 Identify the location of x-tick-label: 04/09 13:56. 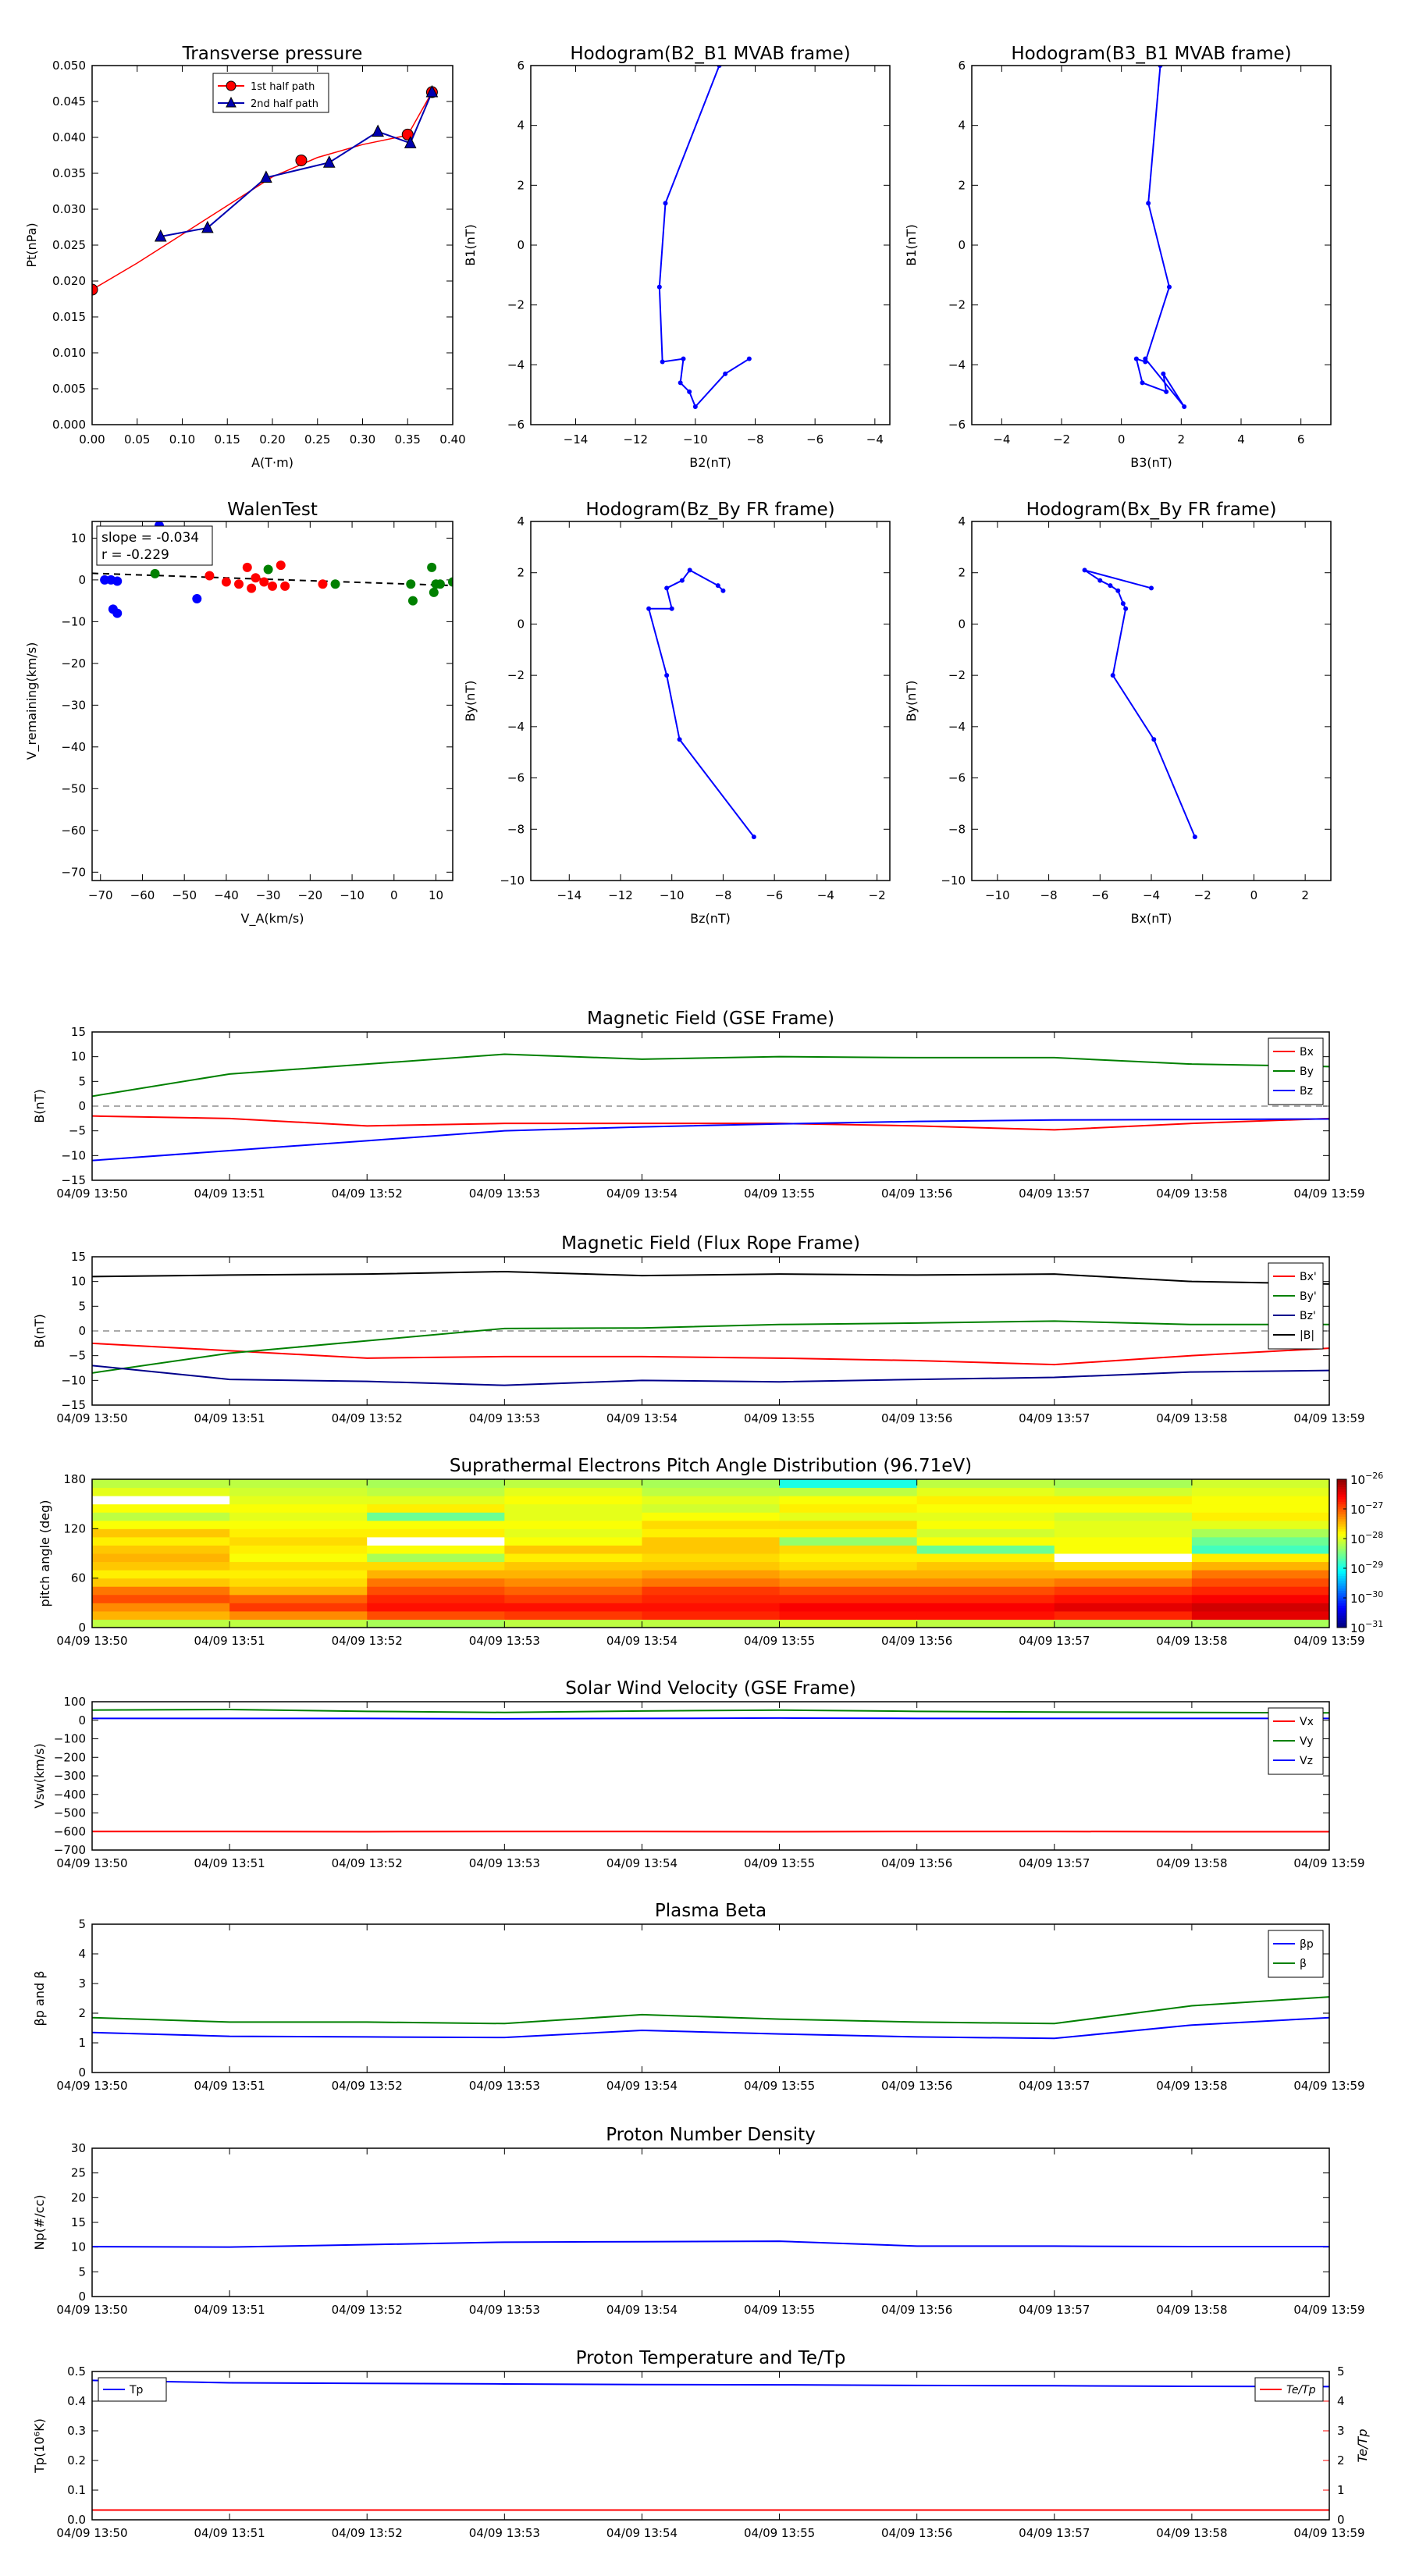
(916, 2310).